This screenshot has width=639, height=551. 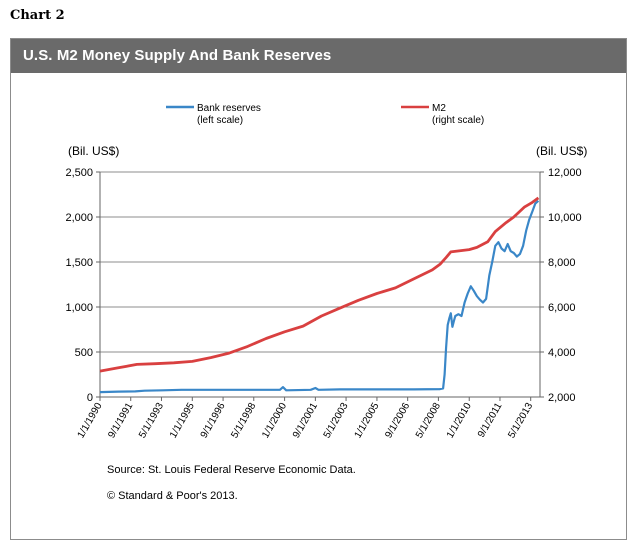 What do you see at coordinates (229, 108) in the screenshot?
I see `legend-bank-reserves-label: Bank reserves` at bounding box center [229, 108].